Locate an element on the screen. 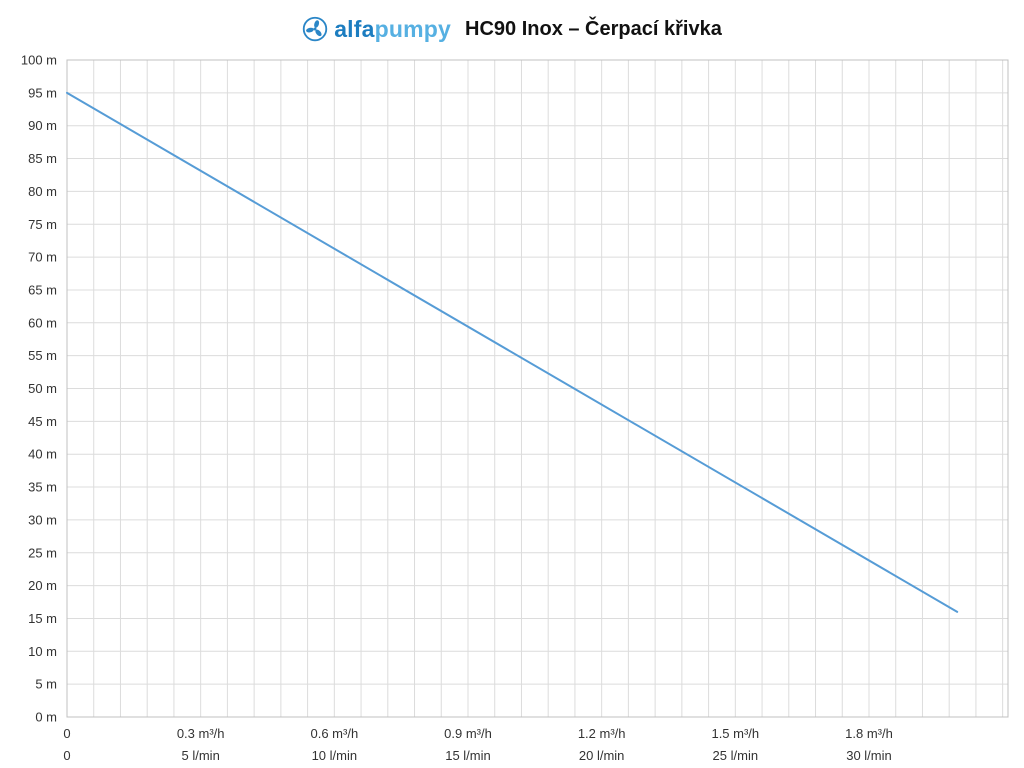  y-axis-tick-label: 65 m is located at coordinates (42, 289).